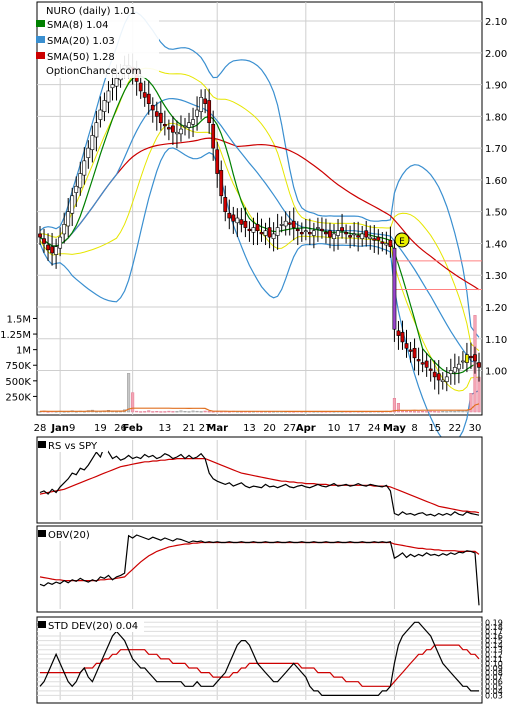  What do you see at coordinates (434, 428) in the screenshot?
I see `date-axis-label: 15` at bounding box center [434, 428].